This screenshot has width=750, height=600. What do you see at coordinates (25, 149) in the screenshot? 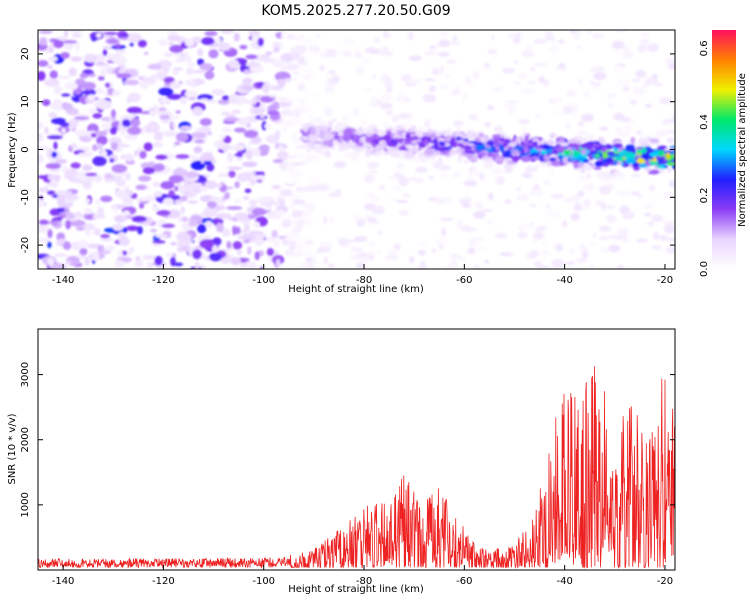
I see `spectrogram-y-tick-label: 0` at bounding box center [25, 149].